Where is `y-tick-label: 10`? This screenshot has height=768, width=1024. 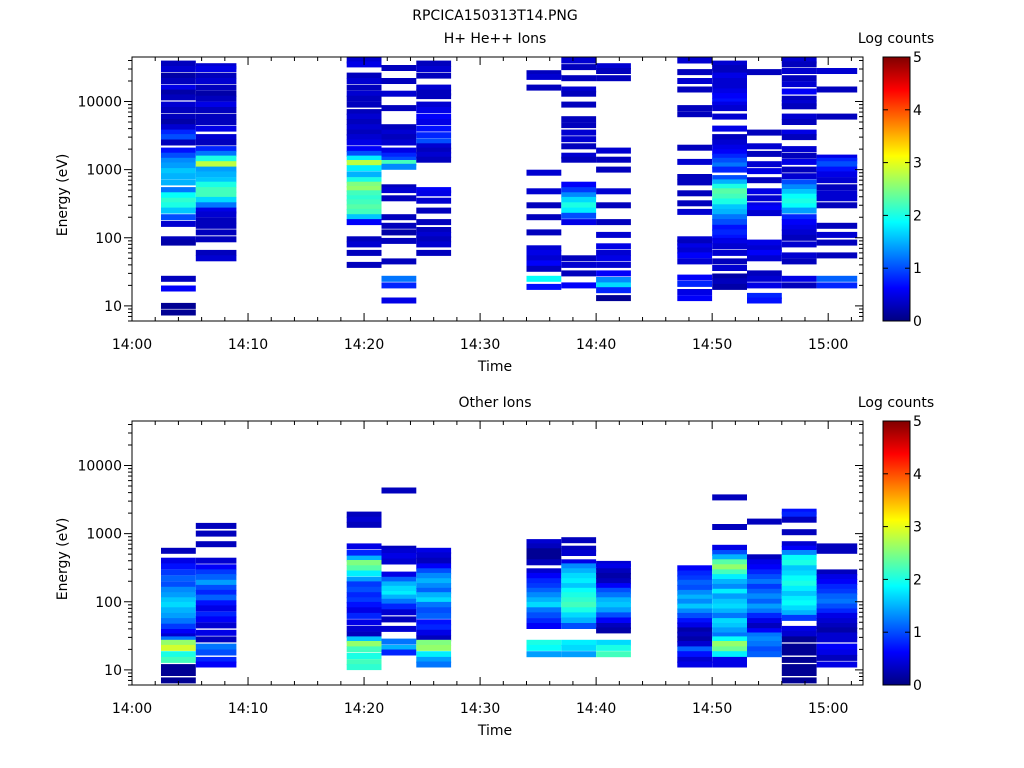
y-tick-label: 10 is located at coordinates (113, 671).